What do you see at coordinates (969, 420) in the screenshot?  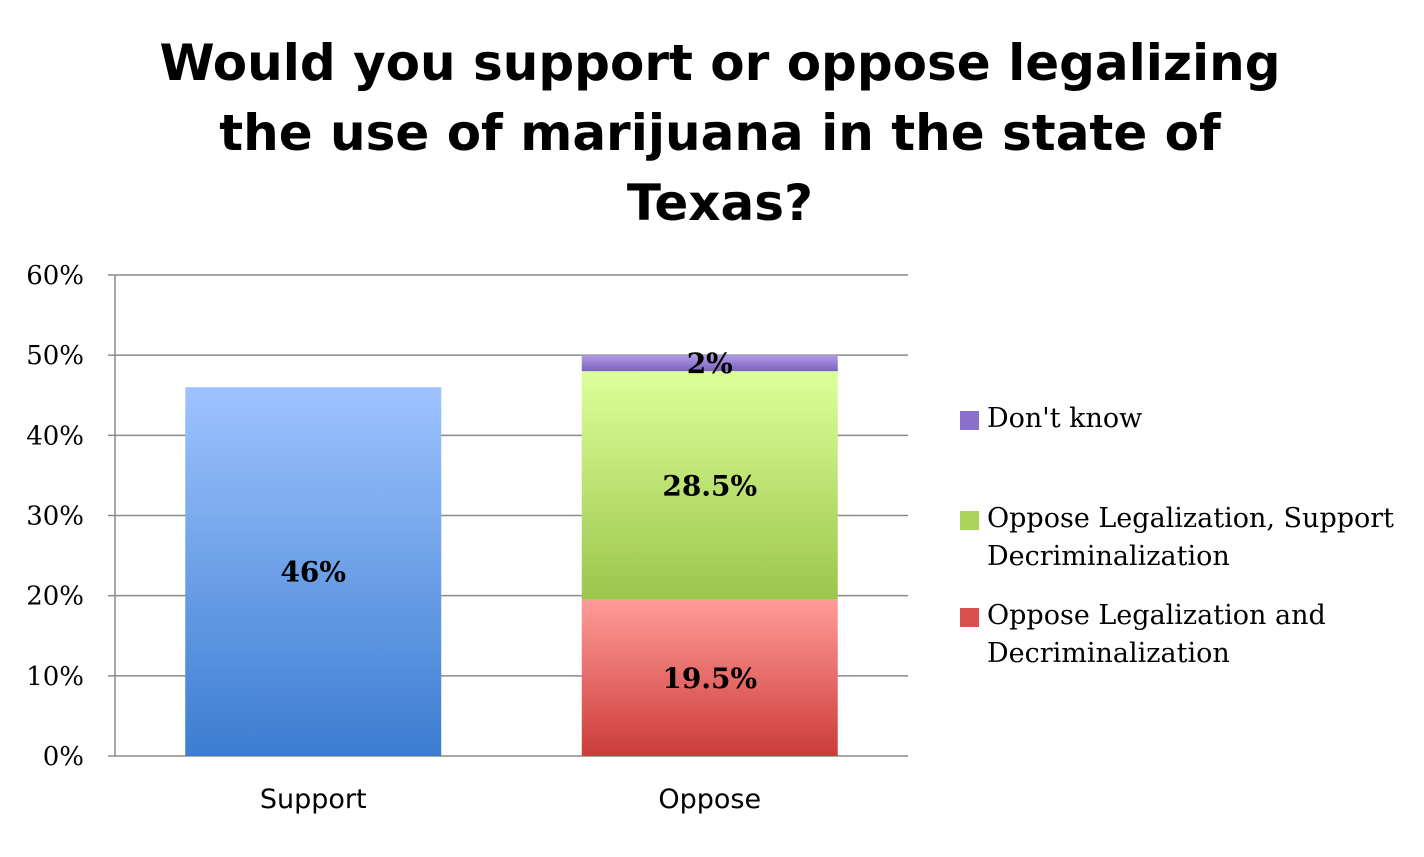 I see `legend-swatch-dont-know` at bounding box center [969, 420].